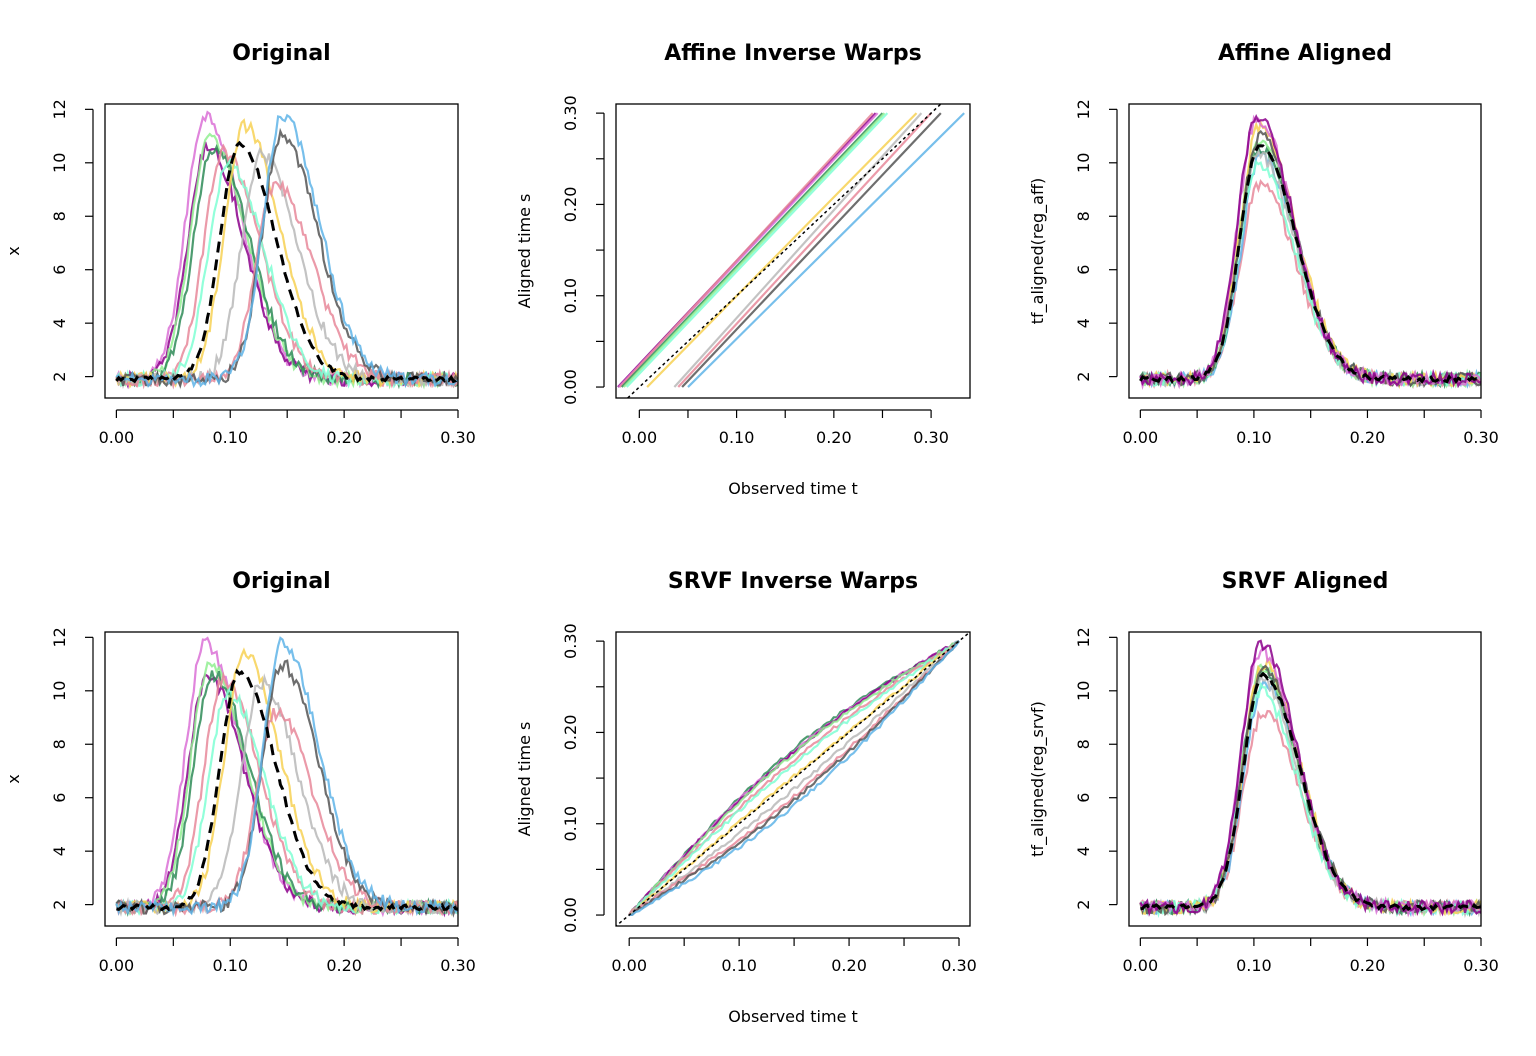 The image size is (1536, 1056). I want to click on panel-p1: 0.00 0.10 0.20 0.30 2 4 6 8 10 12 Original x, so click(240, 244).